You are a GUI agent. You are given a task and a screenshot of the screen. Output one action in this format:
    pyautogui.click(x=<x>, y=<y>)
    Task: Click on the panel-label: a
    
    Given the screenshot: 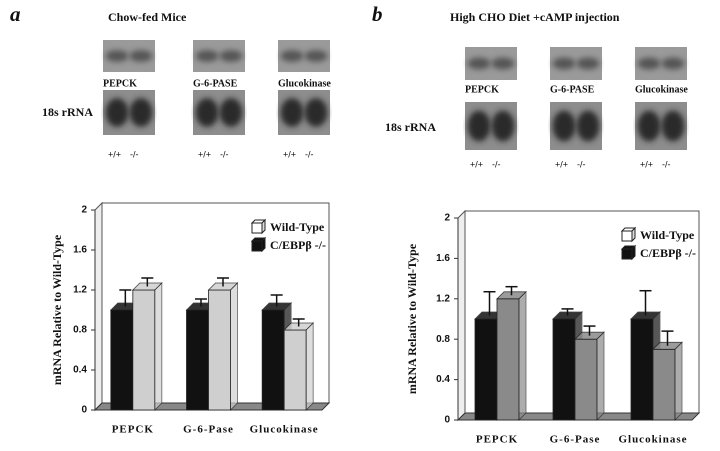 What is the action you would take?
    pyautogui.click(x=15, y=14)
    